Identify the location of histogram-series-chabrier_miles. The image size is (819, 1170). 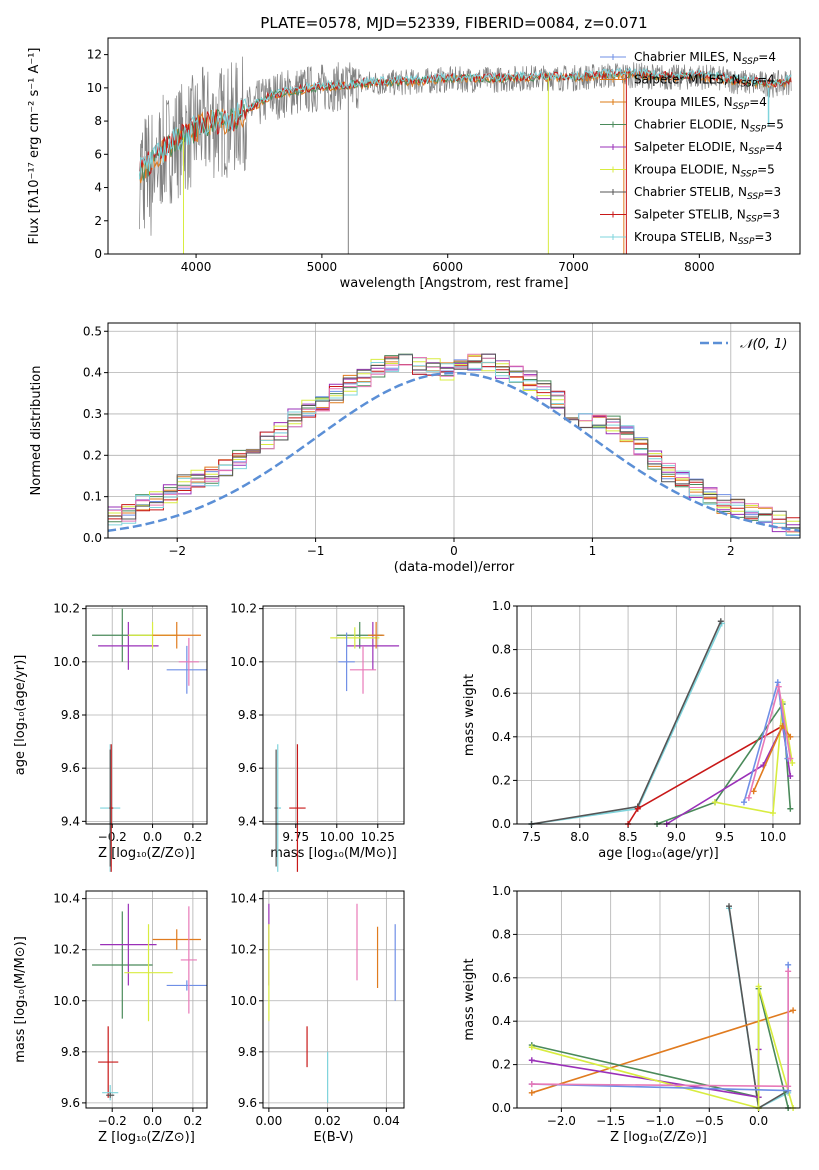
(454, 444).